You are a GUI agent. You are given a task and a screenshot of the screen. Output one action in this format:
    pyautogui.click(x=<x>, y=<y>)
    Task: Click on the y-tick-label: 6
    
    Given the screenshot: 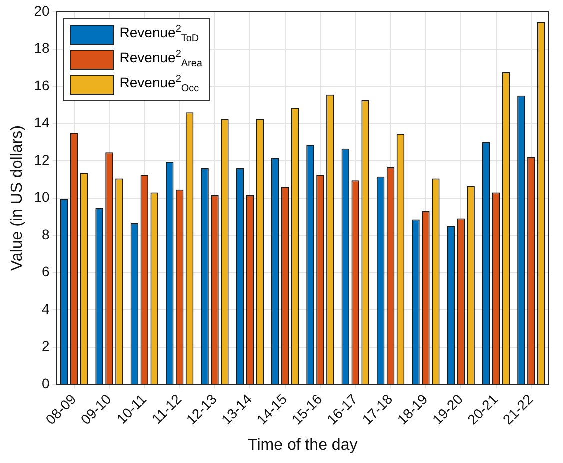 What is the action you would take?
    pyautogui.click(x=46, y=272)
    